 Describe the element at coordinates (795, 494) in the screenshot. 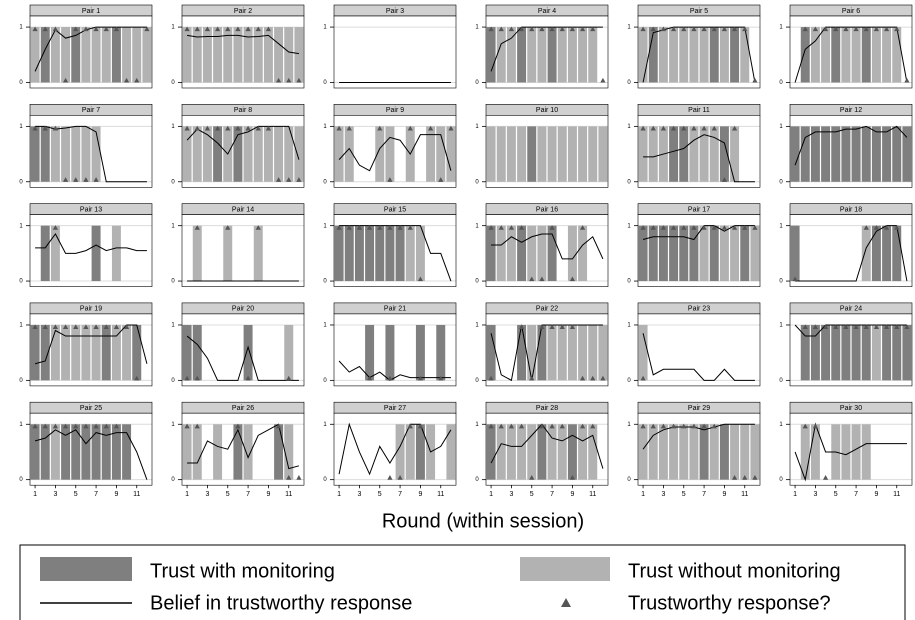

I see `x-tick-label: 1` at that location.